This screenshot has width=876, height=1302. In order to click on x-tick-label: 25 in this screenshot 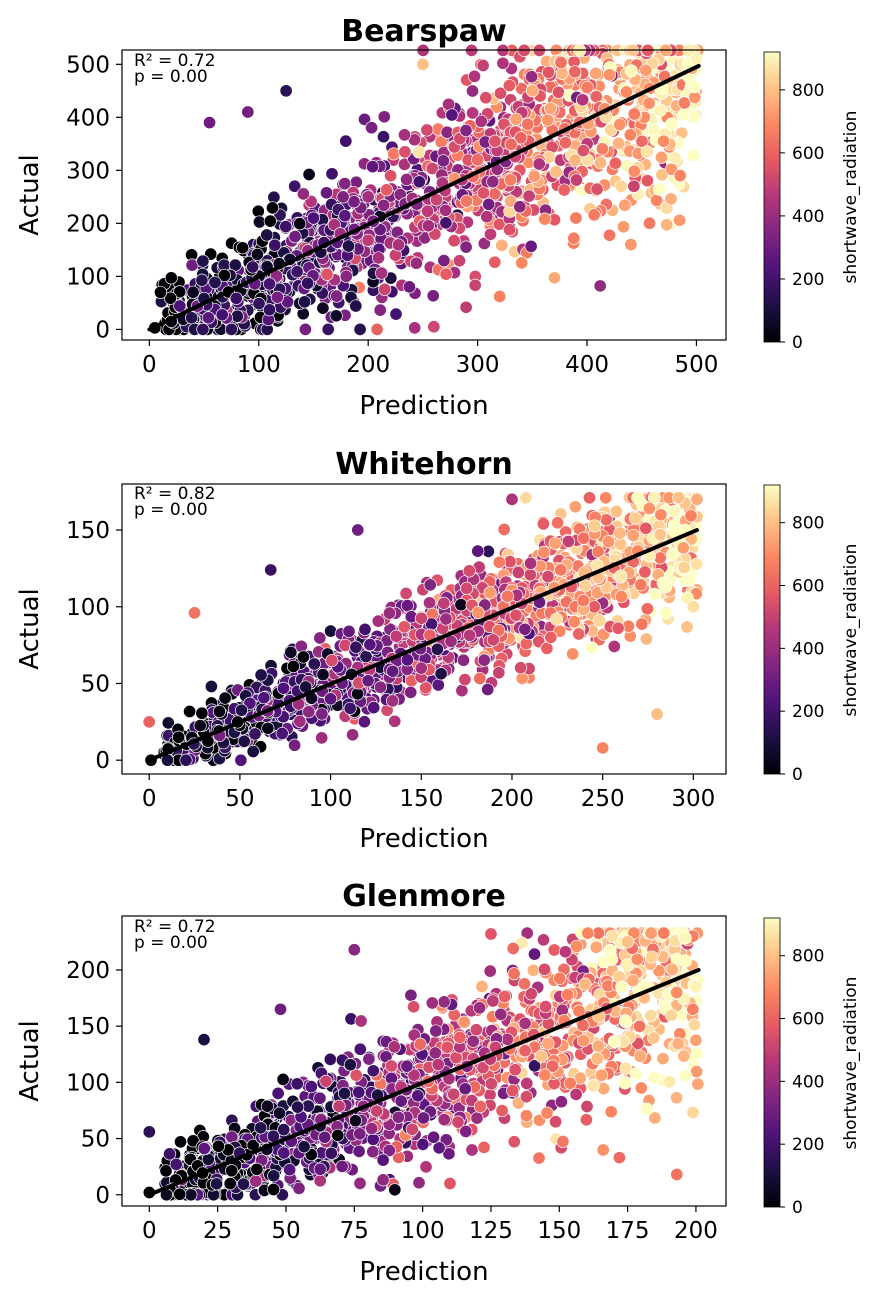, I will do `click(217, 1231)`.